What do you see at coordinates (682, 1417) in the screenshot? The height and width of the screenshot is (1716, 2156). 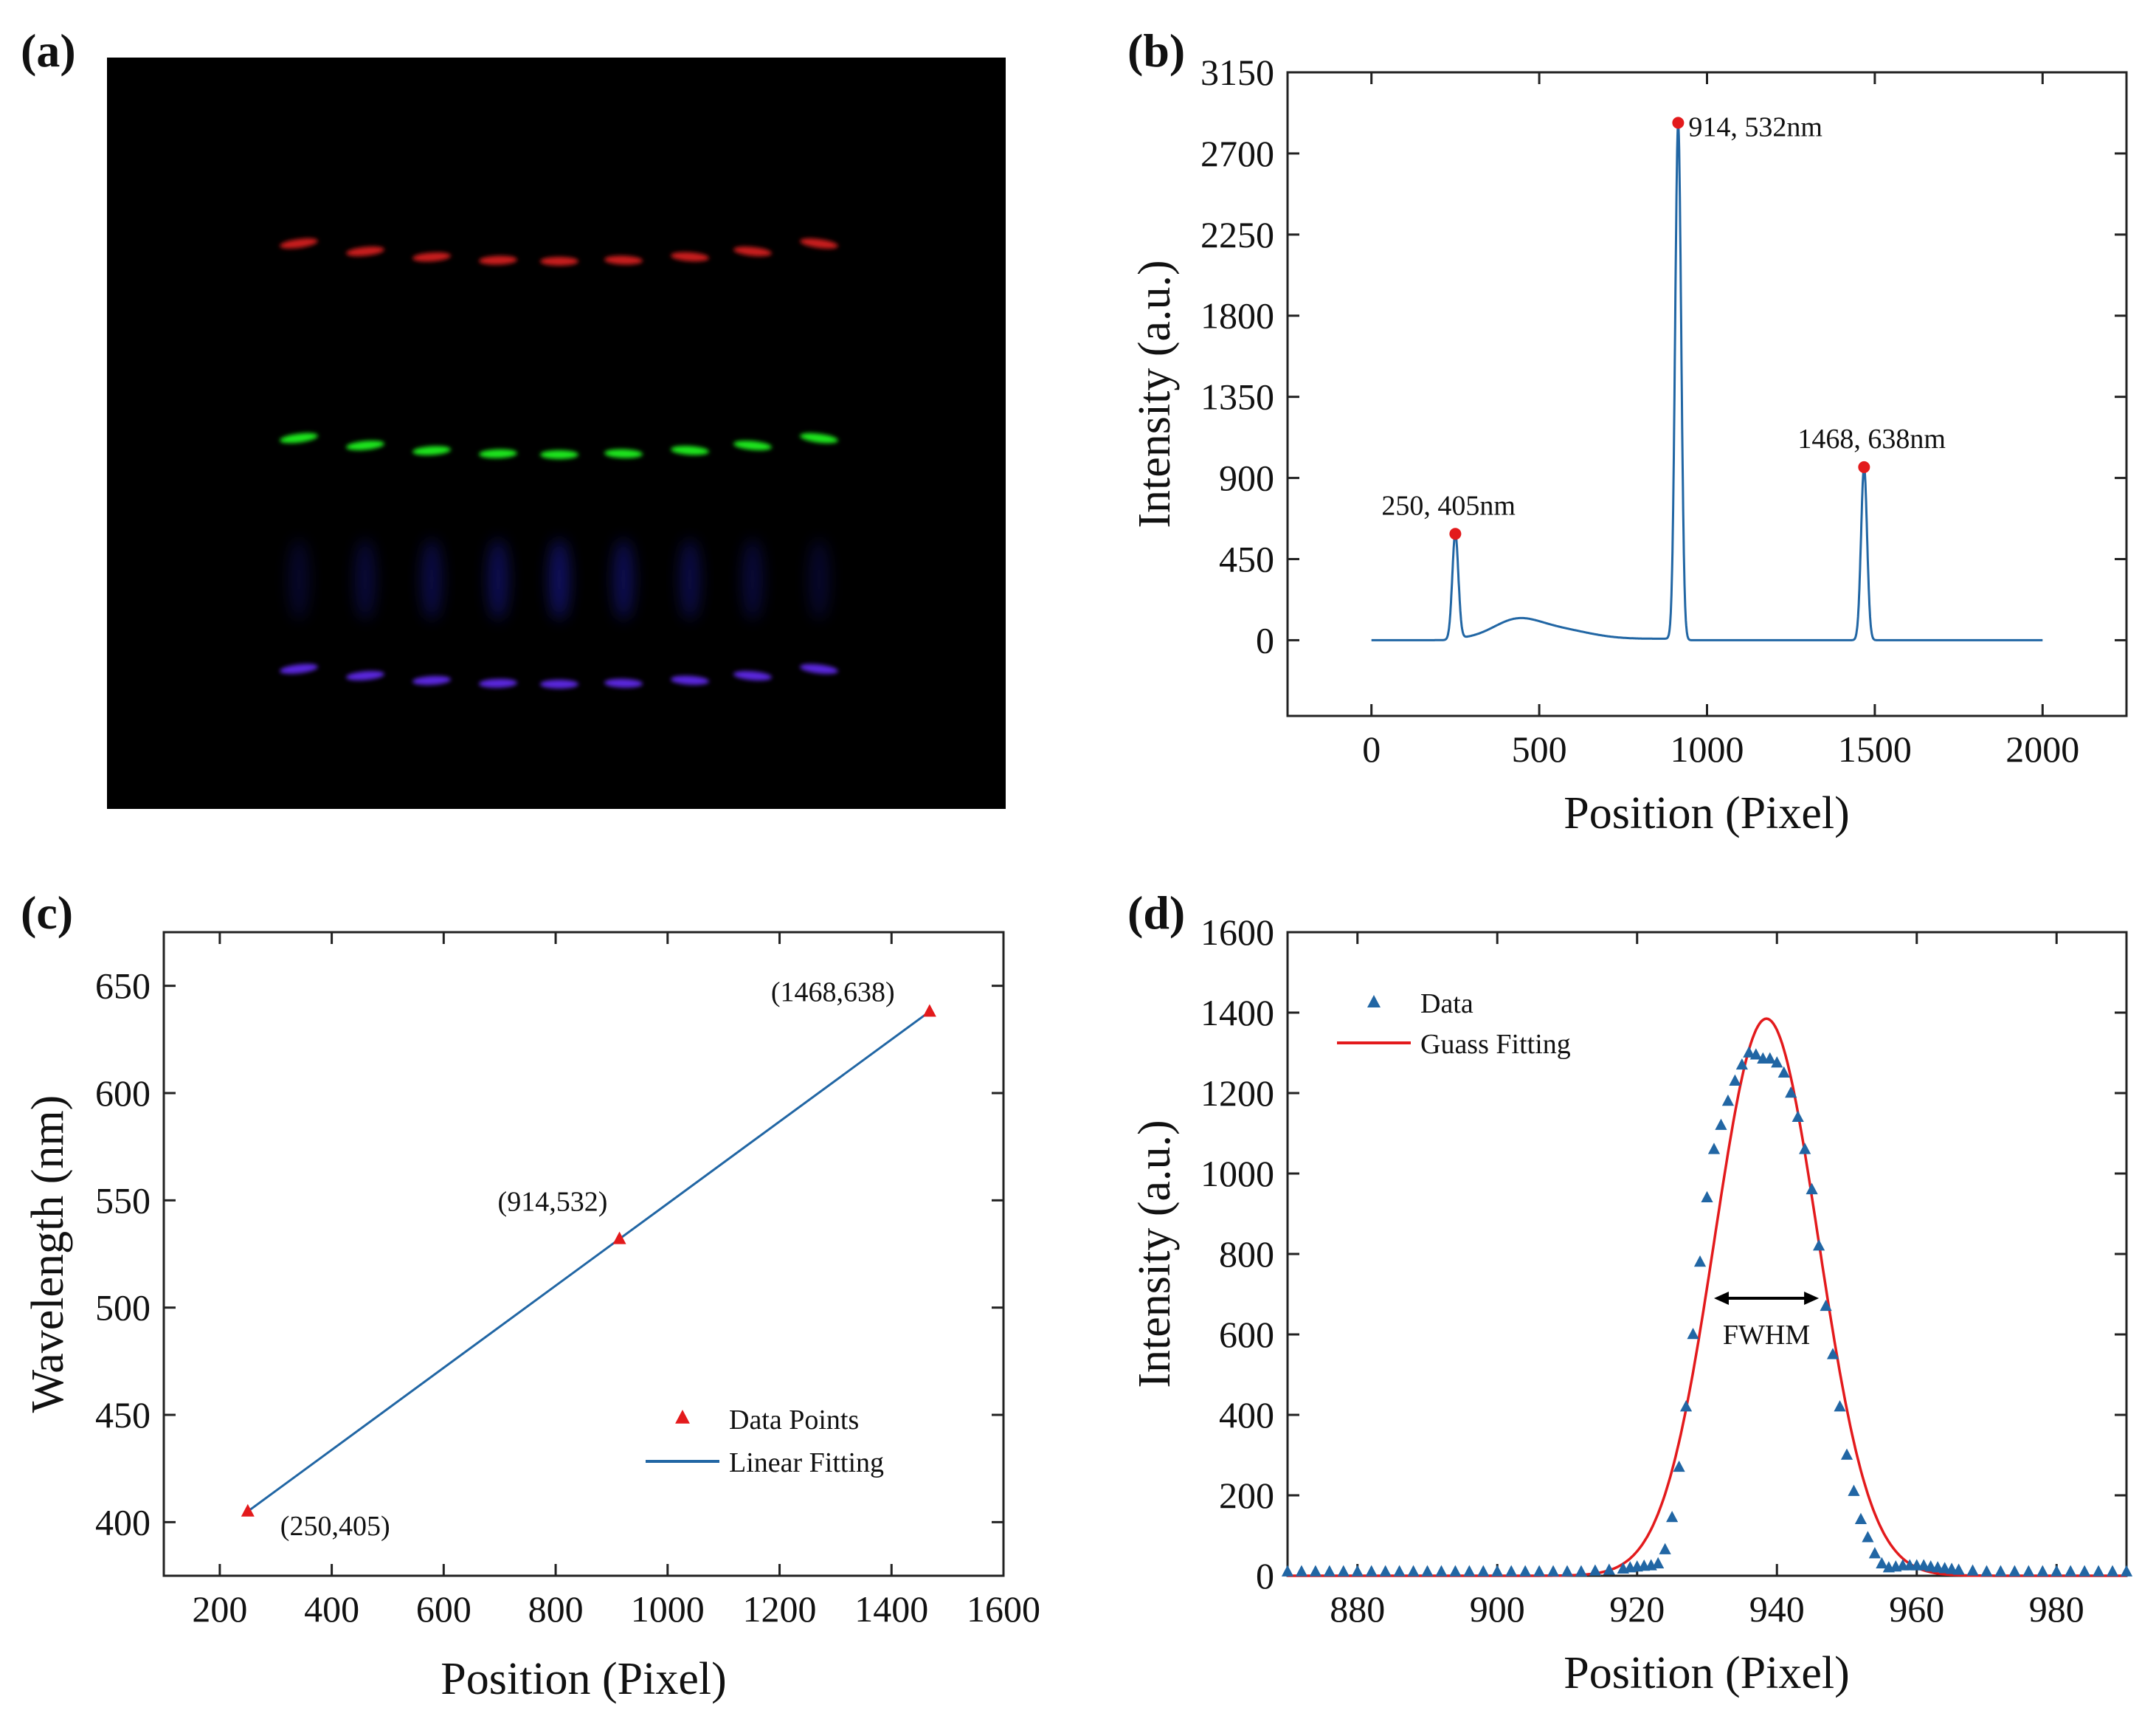 I see `legend-marker-data-points` at bounding box center [682, 1417].